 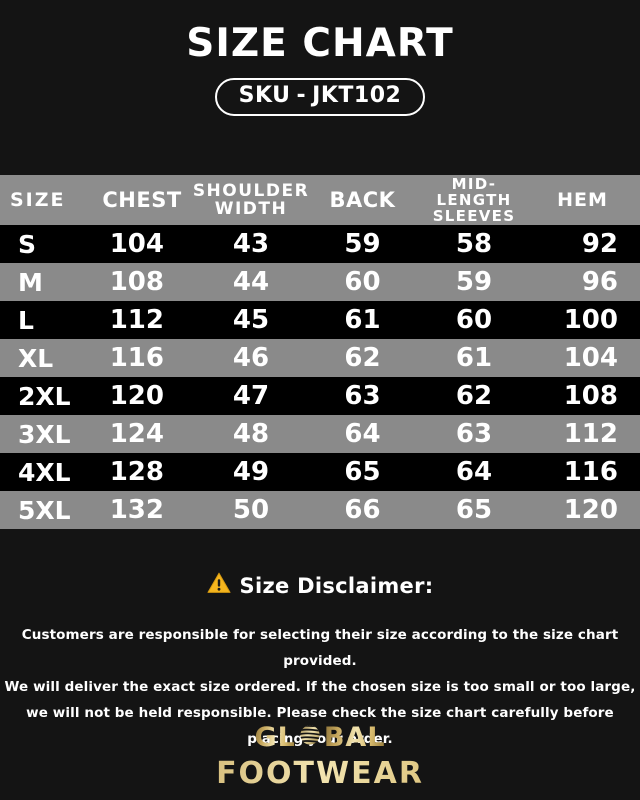 What do you see at coordinates (38, 199) in the screenshot?
I see `column-header-size-line1: SIZE` at bounding box center [38, 199].